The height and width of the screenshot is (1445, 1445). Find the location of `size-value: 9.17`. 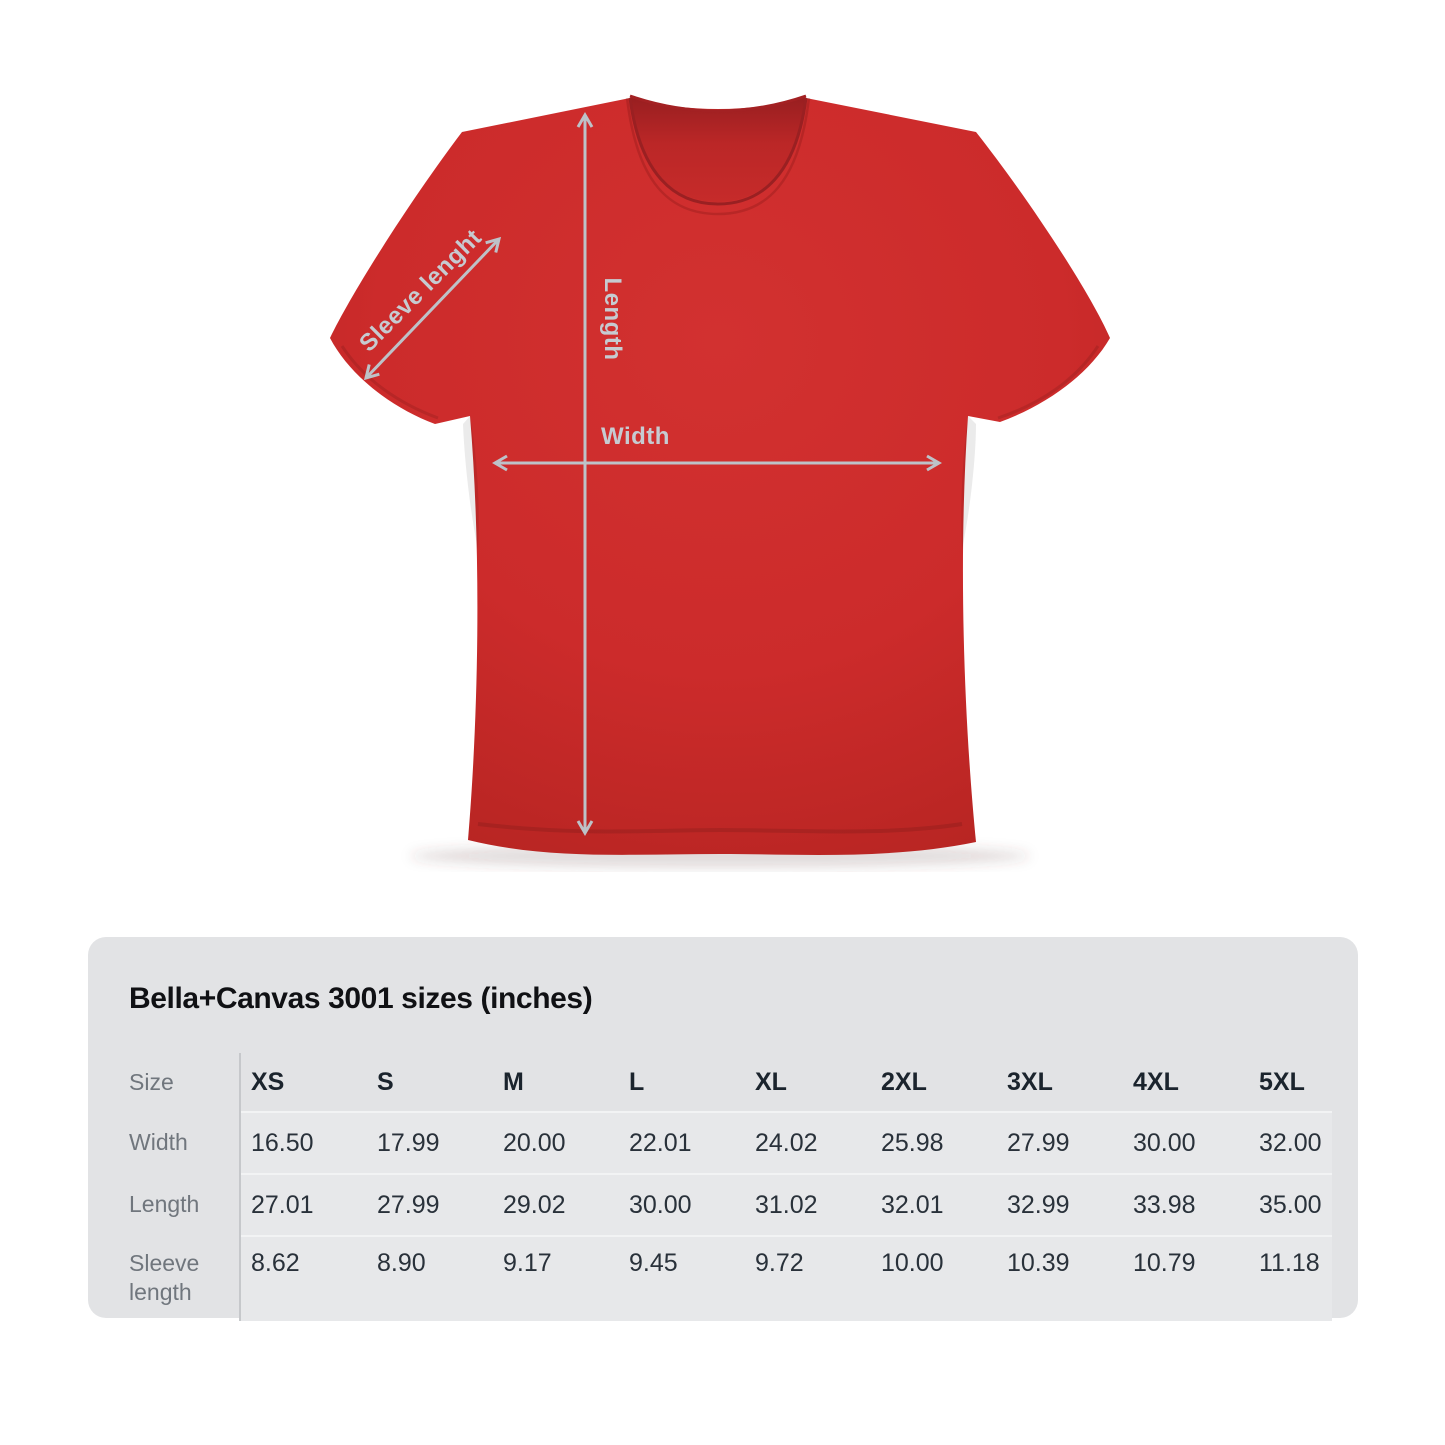

size-value: 9.17 is located at coordinates (556, 1278).